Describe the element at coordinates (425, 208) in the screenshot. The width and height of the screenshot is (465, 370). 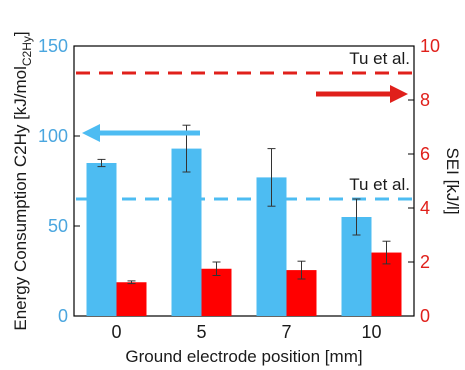
I see `right-tick-label: 4` at that location.